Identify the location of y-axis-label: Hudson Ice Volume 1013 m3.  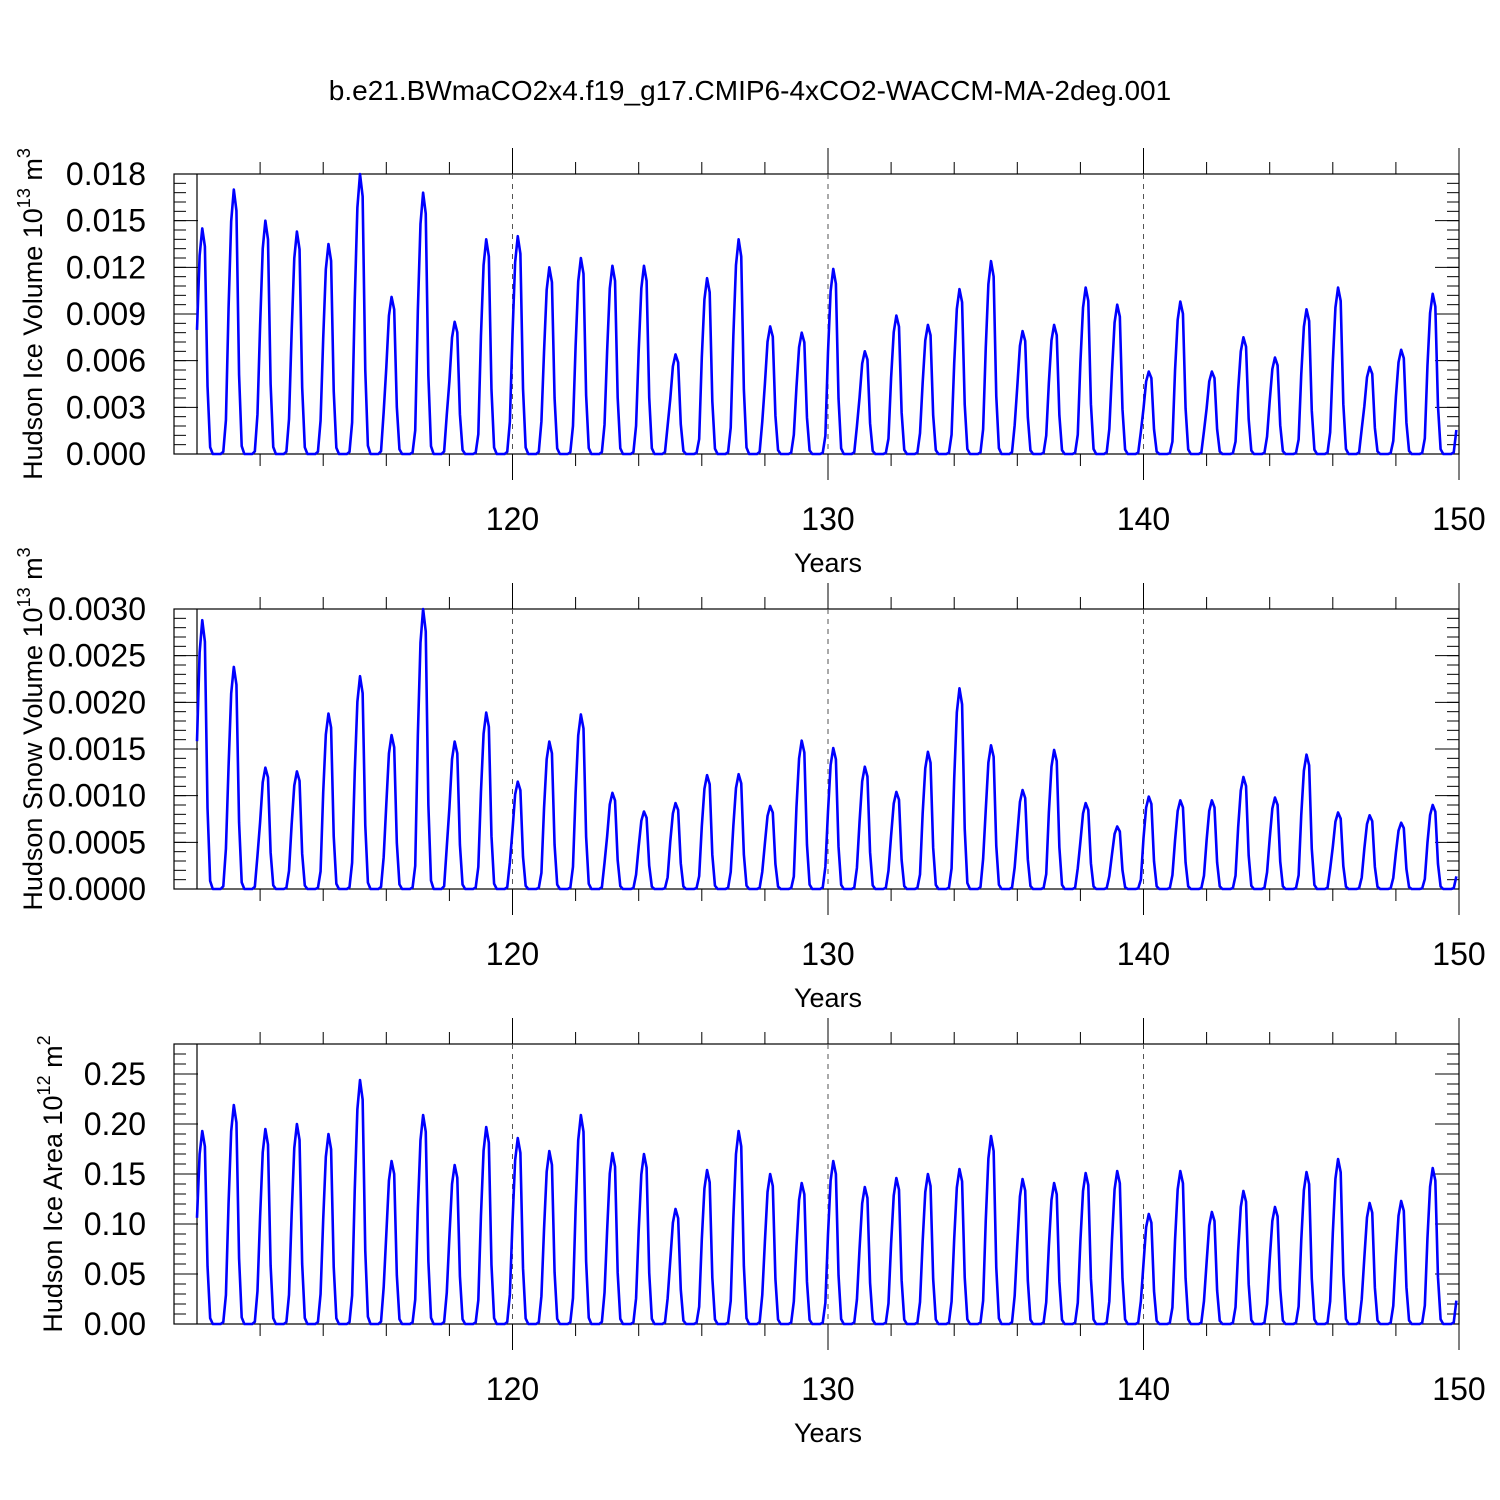
(31, 314).